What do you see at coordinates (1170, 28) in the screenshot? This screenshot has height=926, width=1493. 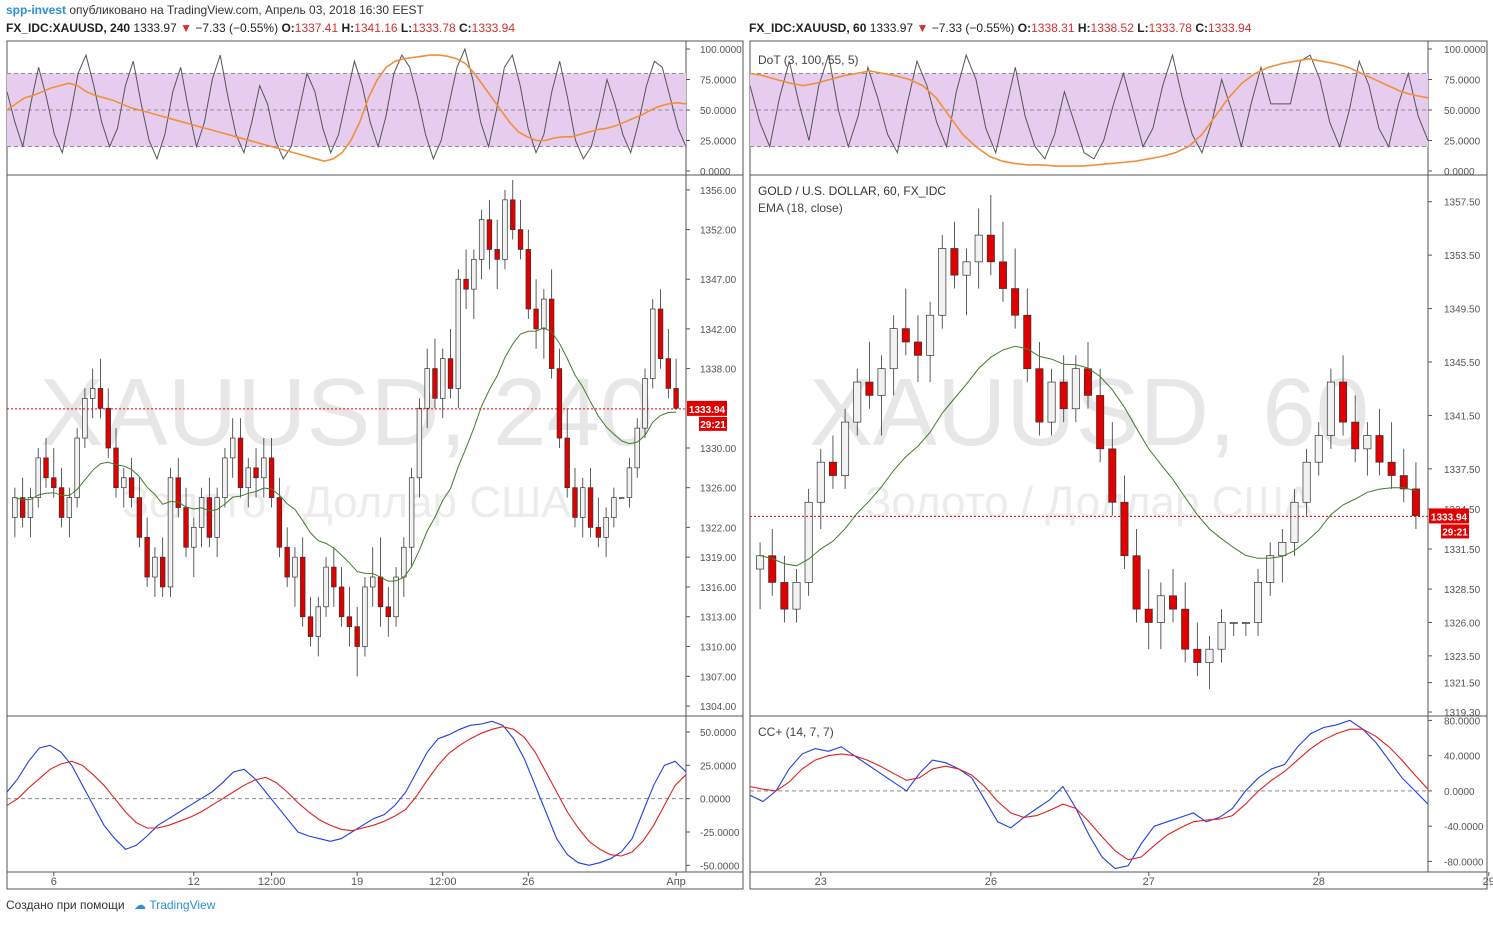 I see `right-low: 1333.78` at bounding box center [1170, 28].